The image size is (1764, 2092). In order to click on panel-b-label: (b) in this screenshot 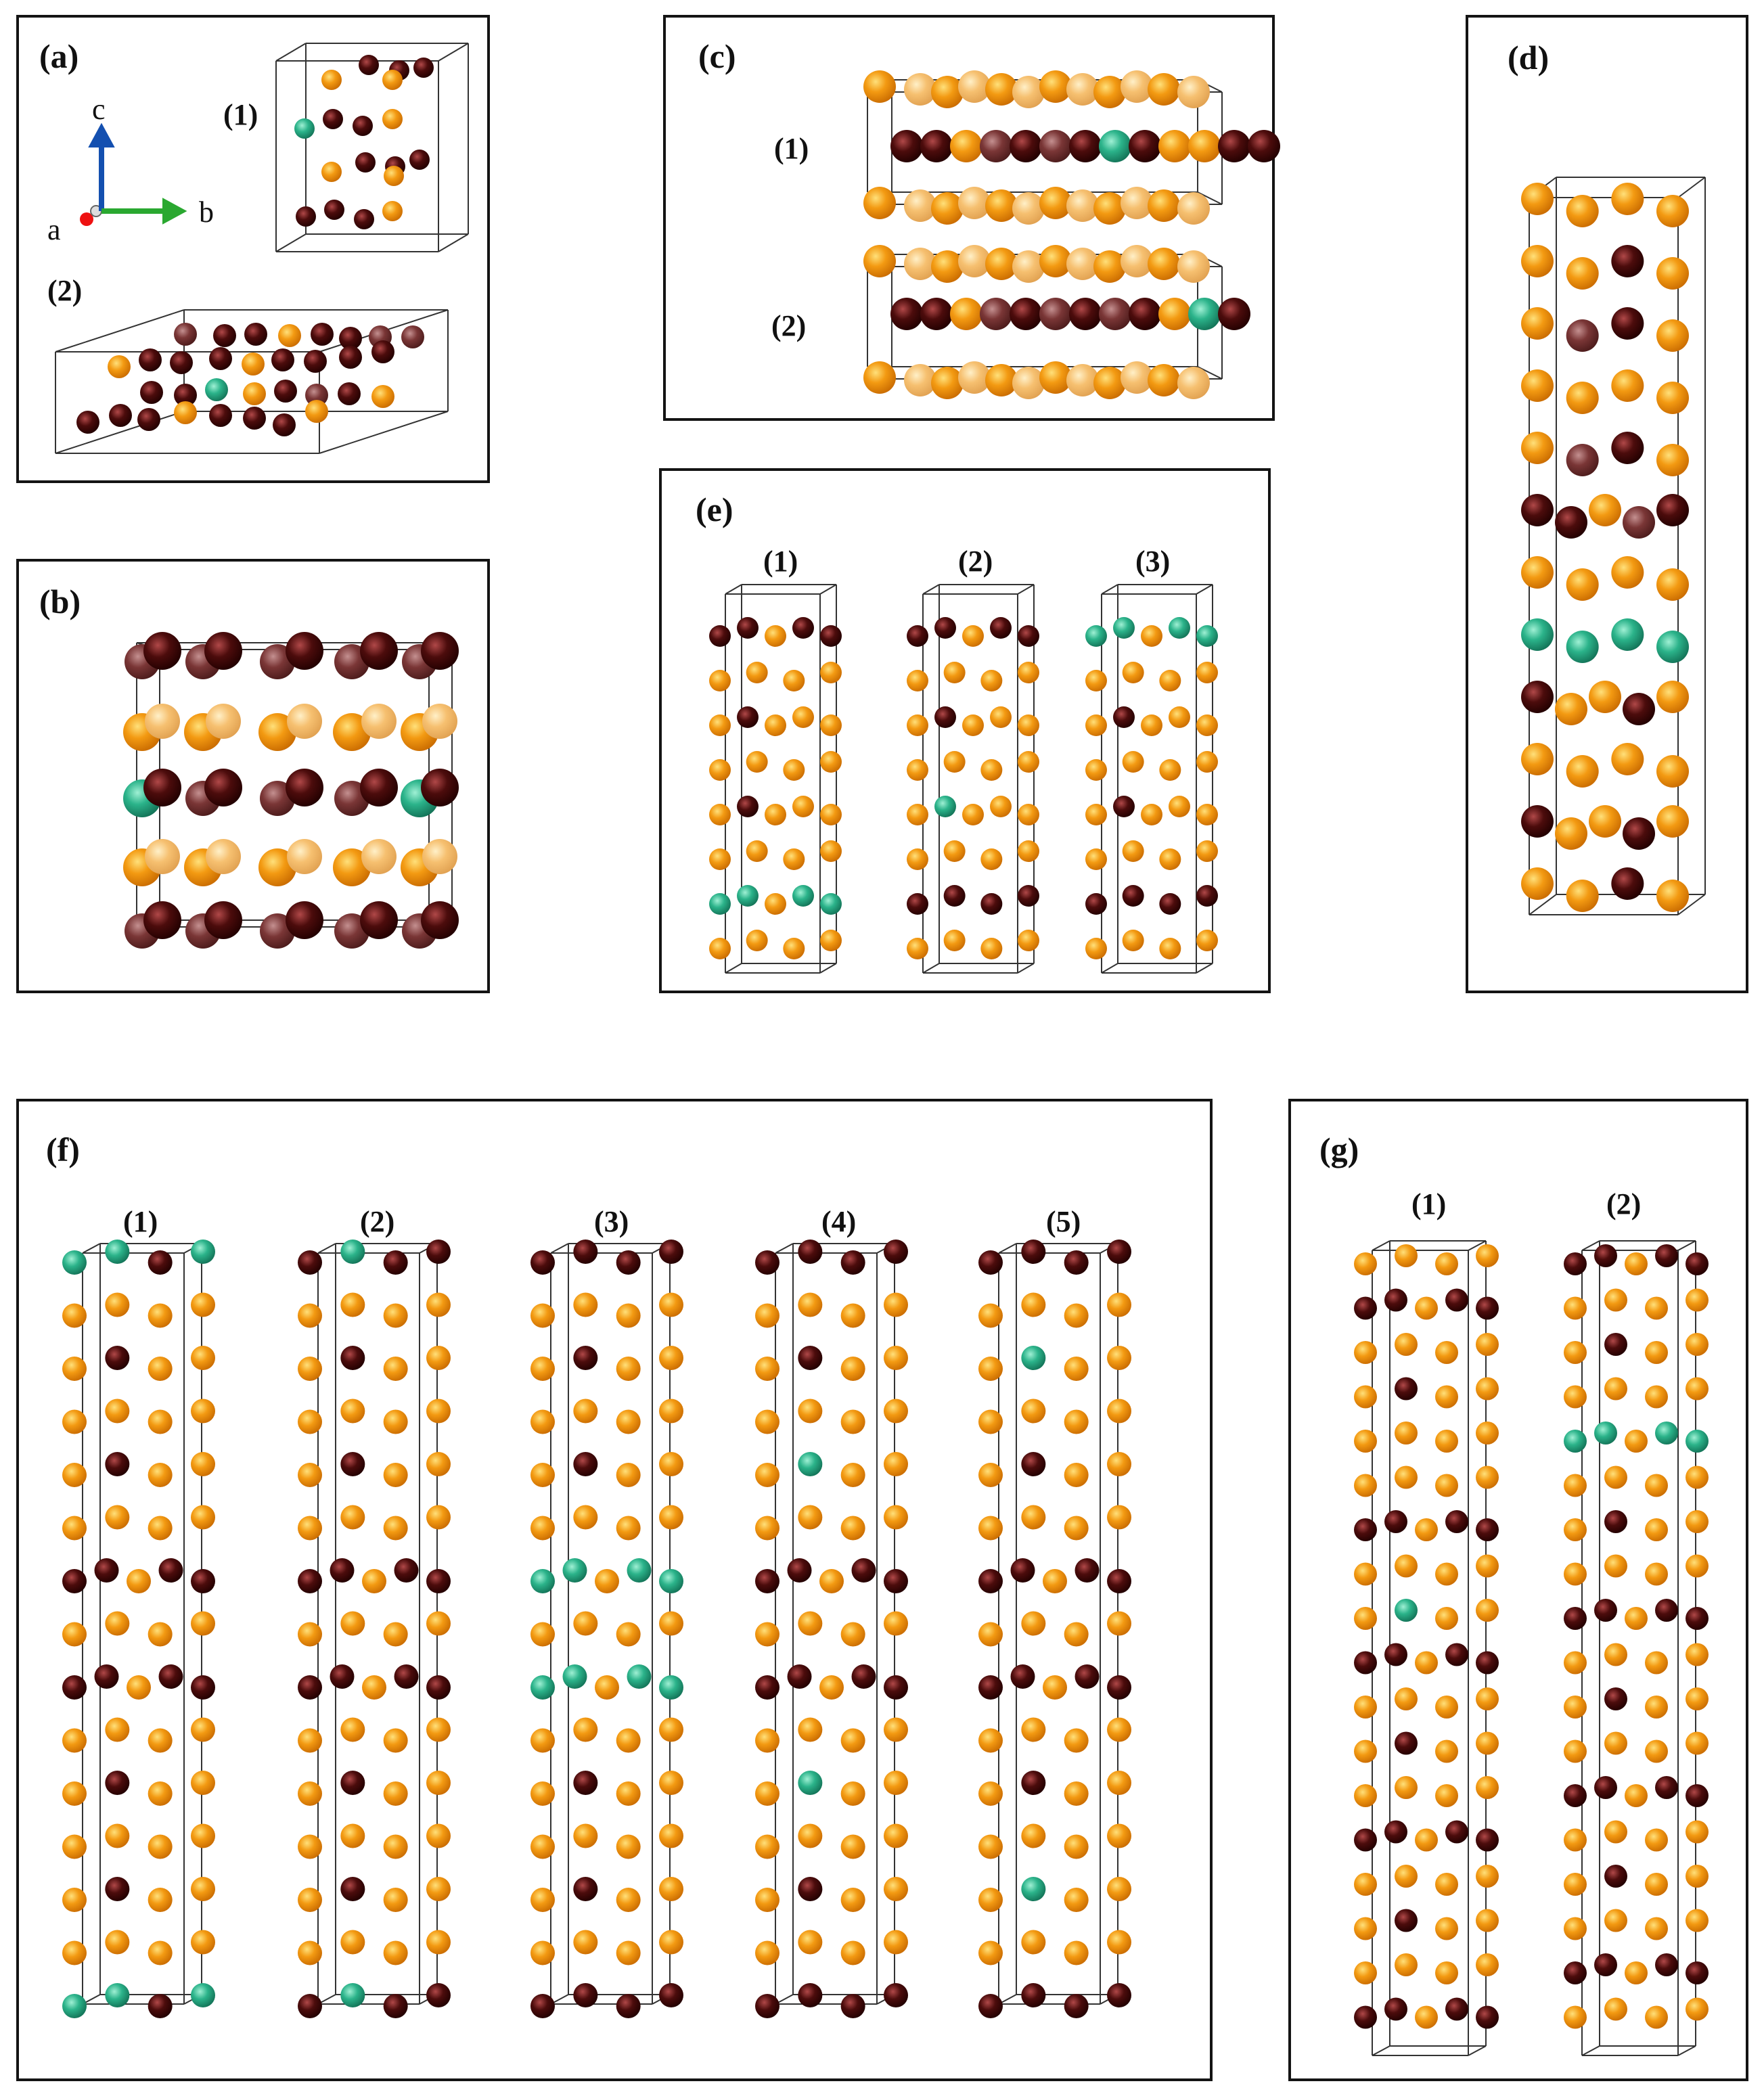, I will do `click(60, 601)`.